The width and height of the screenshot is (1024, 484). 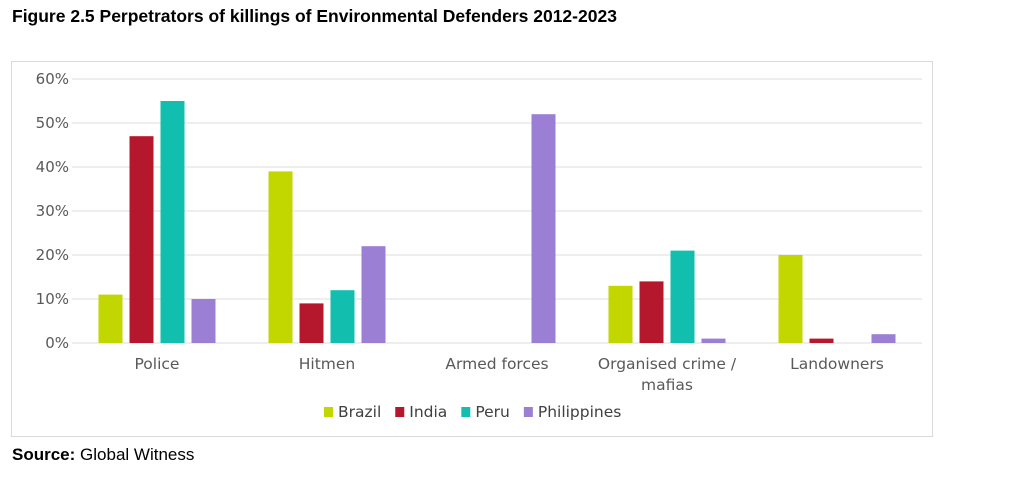 I want to click on x-tick-label: mafias, so click(x=667, y=385).